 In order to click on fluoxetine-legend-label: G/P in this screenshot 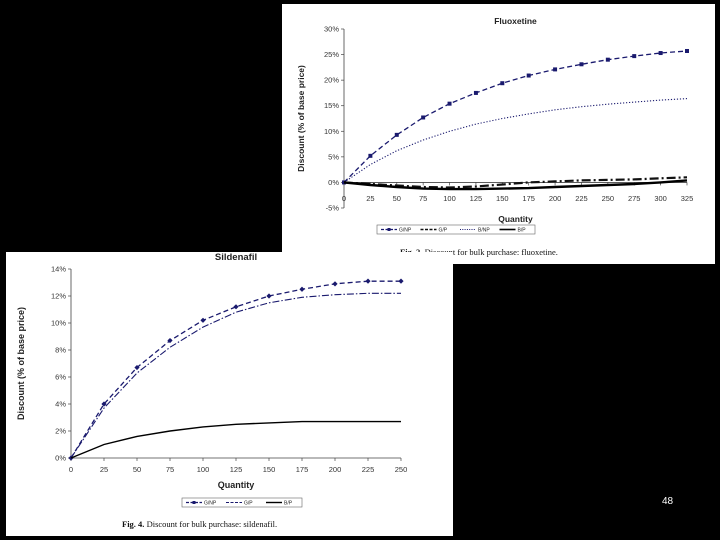, I will do `click(443, 230)`.